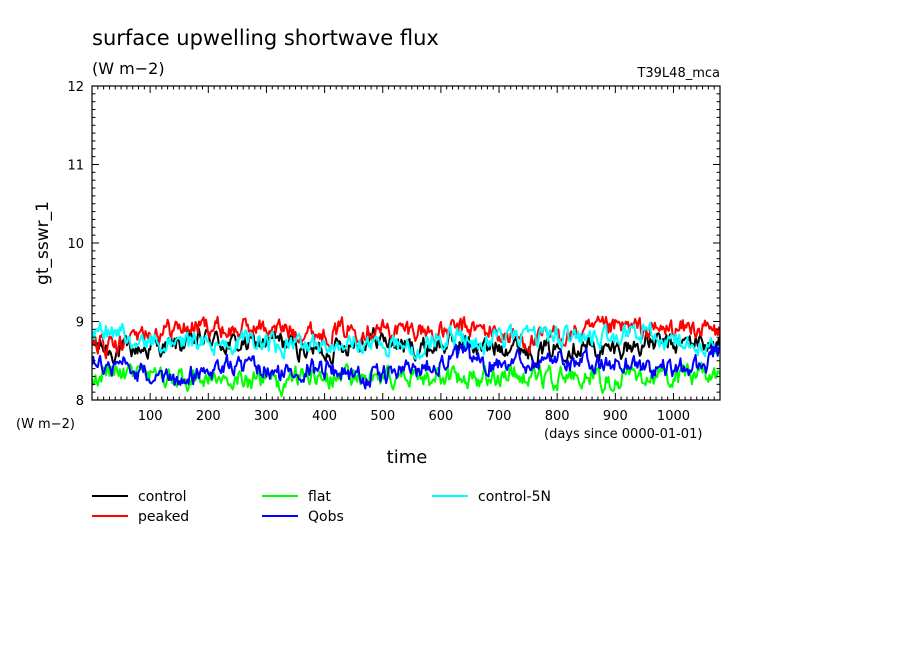 This screenshot has width=904, height=654. I want to click on x-tick-label: 400, so click(324, 416).